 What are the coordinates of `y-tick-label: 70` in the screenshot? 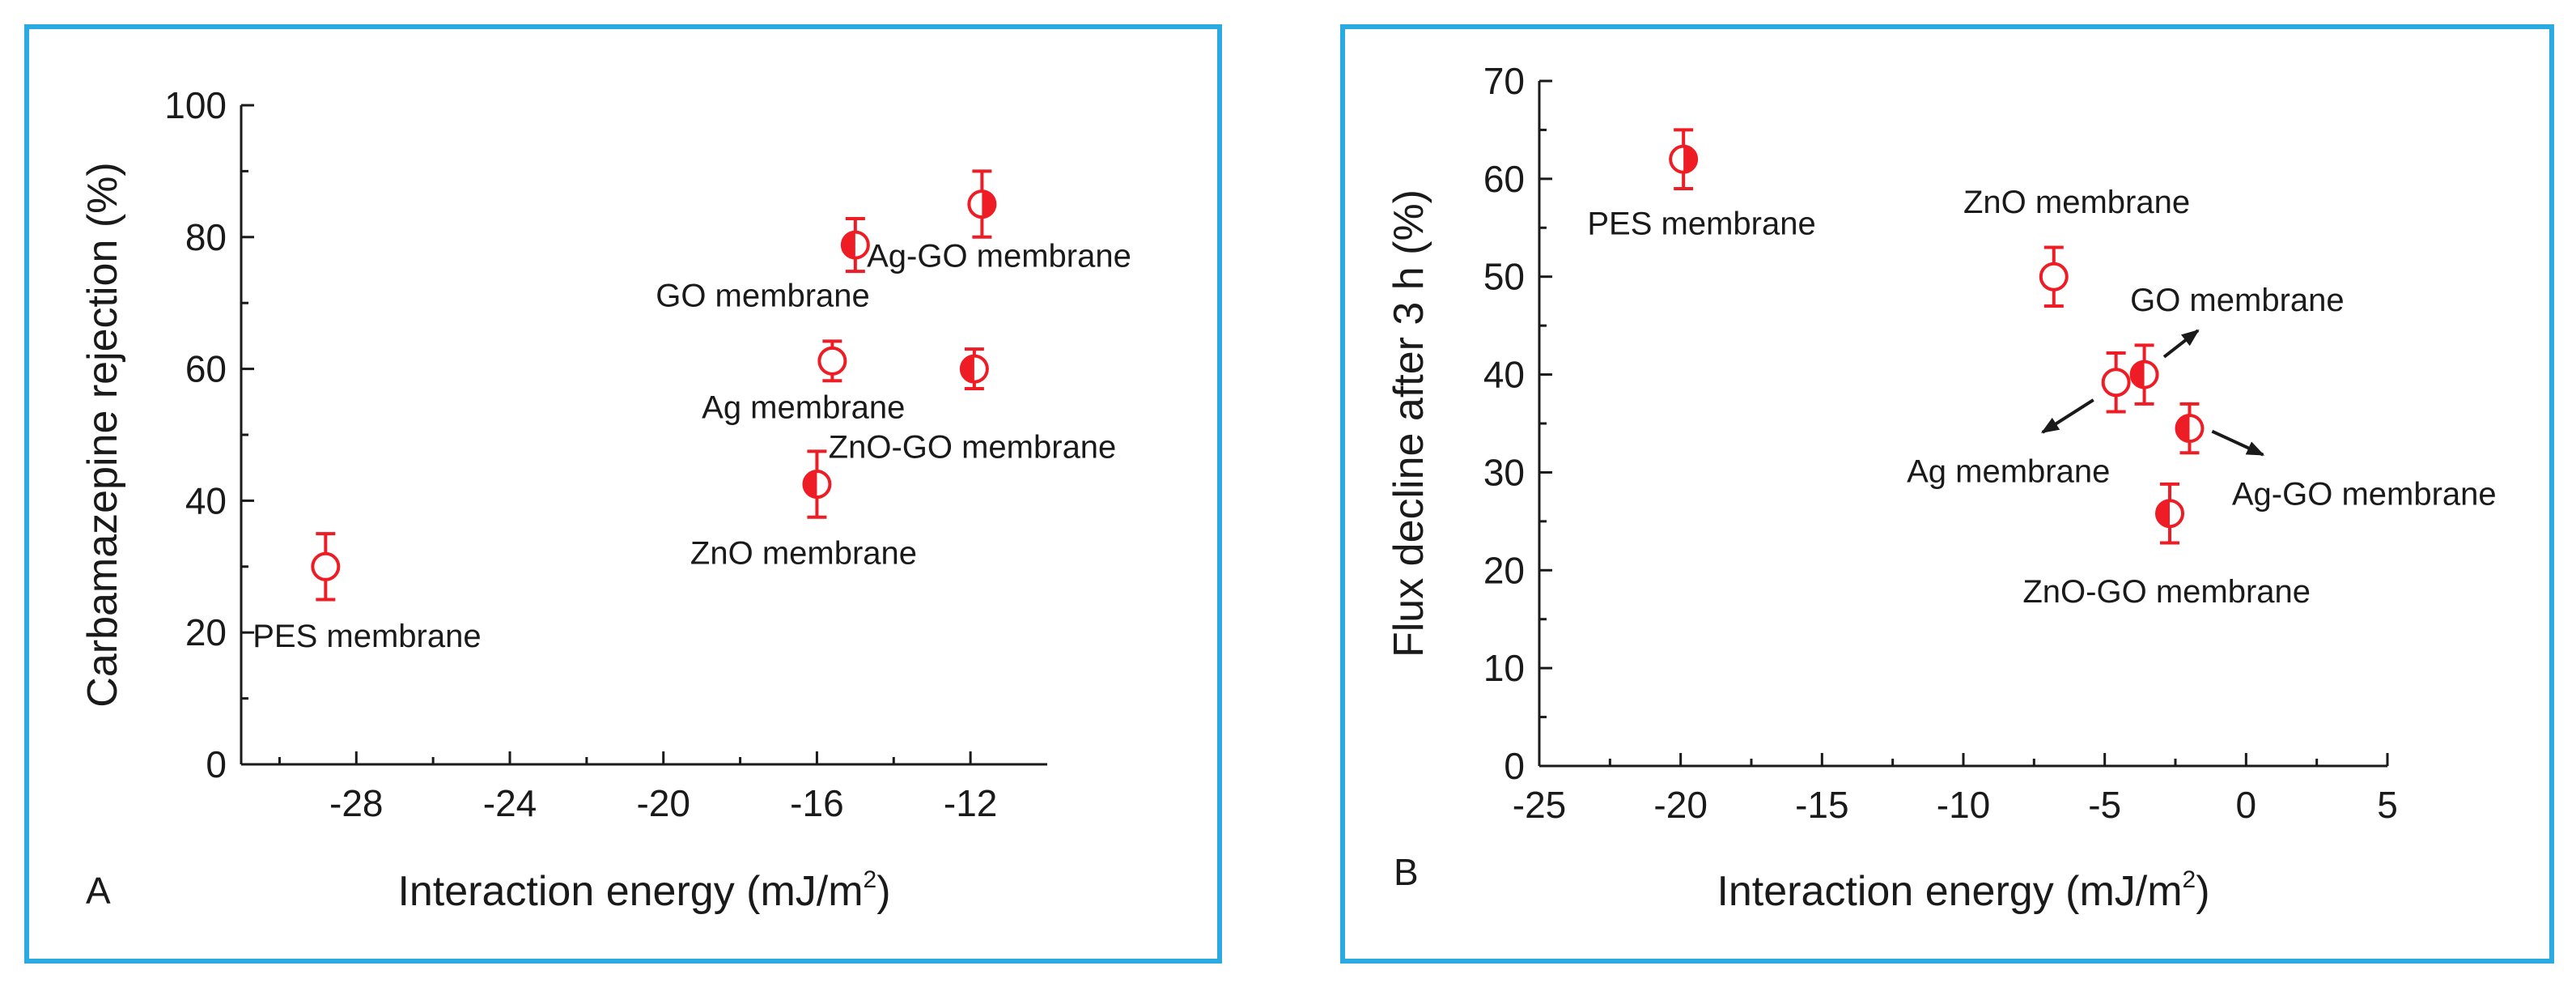 It's located at (1504, 81).